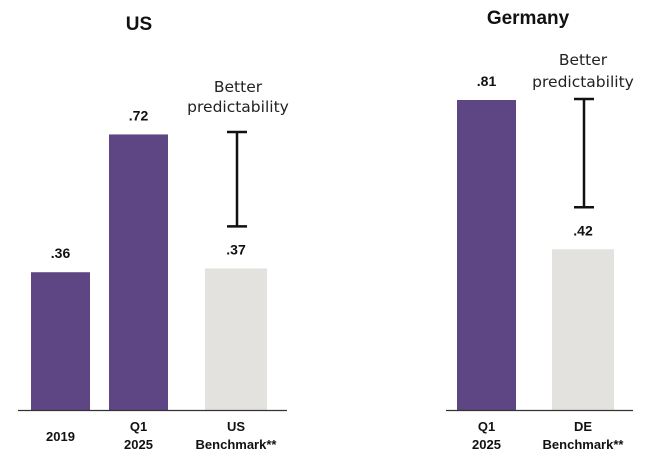  I want to click on germany-category-label-0: Q1 2025, so click(486, 435).